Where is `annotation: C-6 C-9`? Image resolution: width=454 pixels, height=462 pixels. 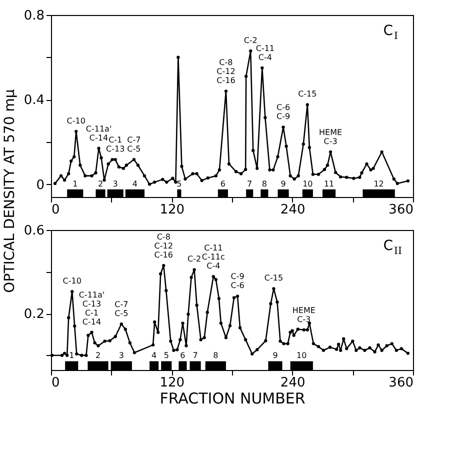 annotation: C-6 C-9 is located at coordinates (283, 112).